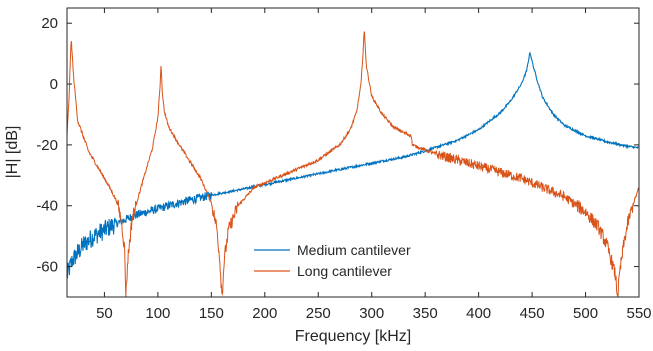  I want to click on y-tick-label: -40, so click(47, 206).